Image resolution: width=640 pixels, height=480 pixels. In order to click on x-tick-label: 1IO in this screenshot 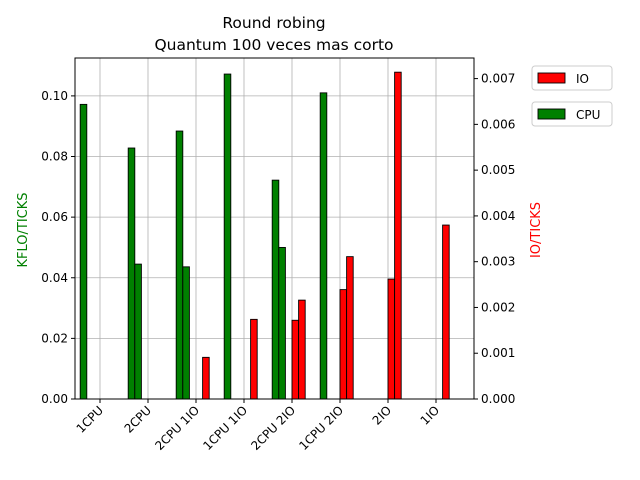, I will do `click(430, 415)`.